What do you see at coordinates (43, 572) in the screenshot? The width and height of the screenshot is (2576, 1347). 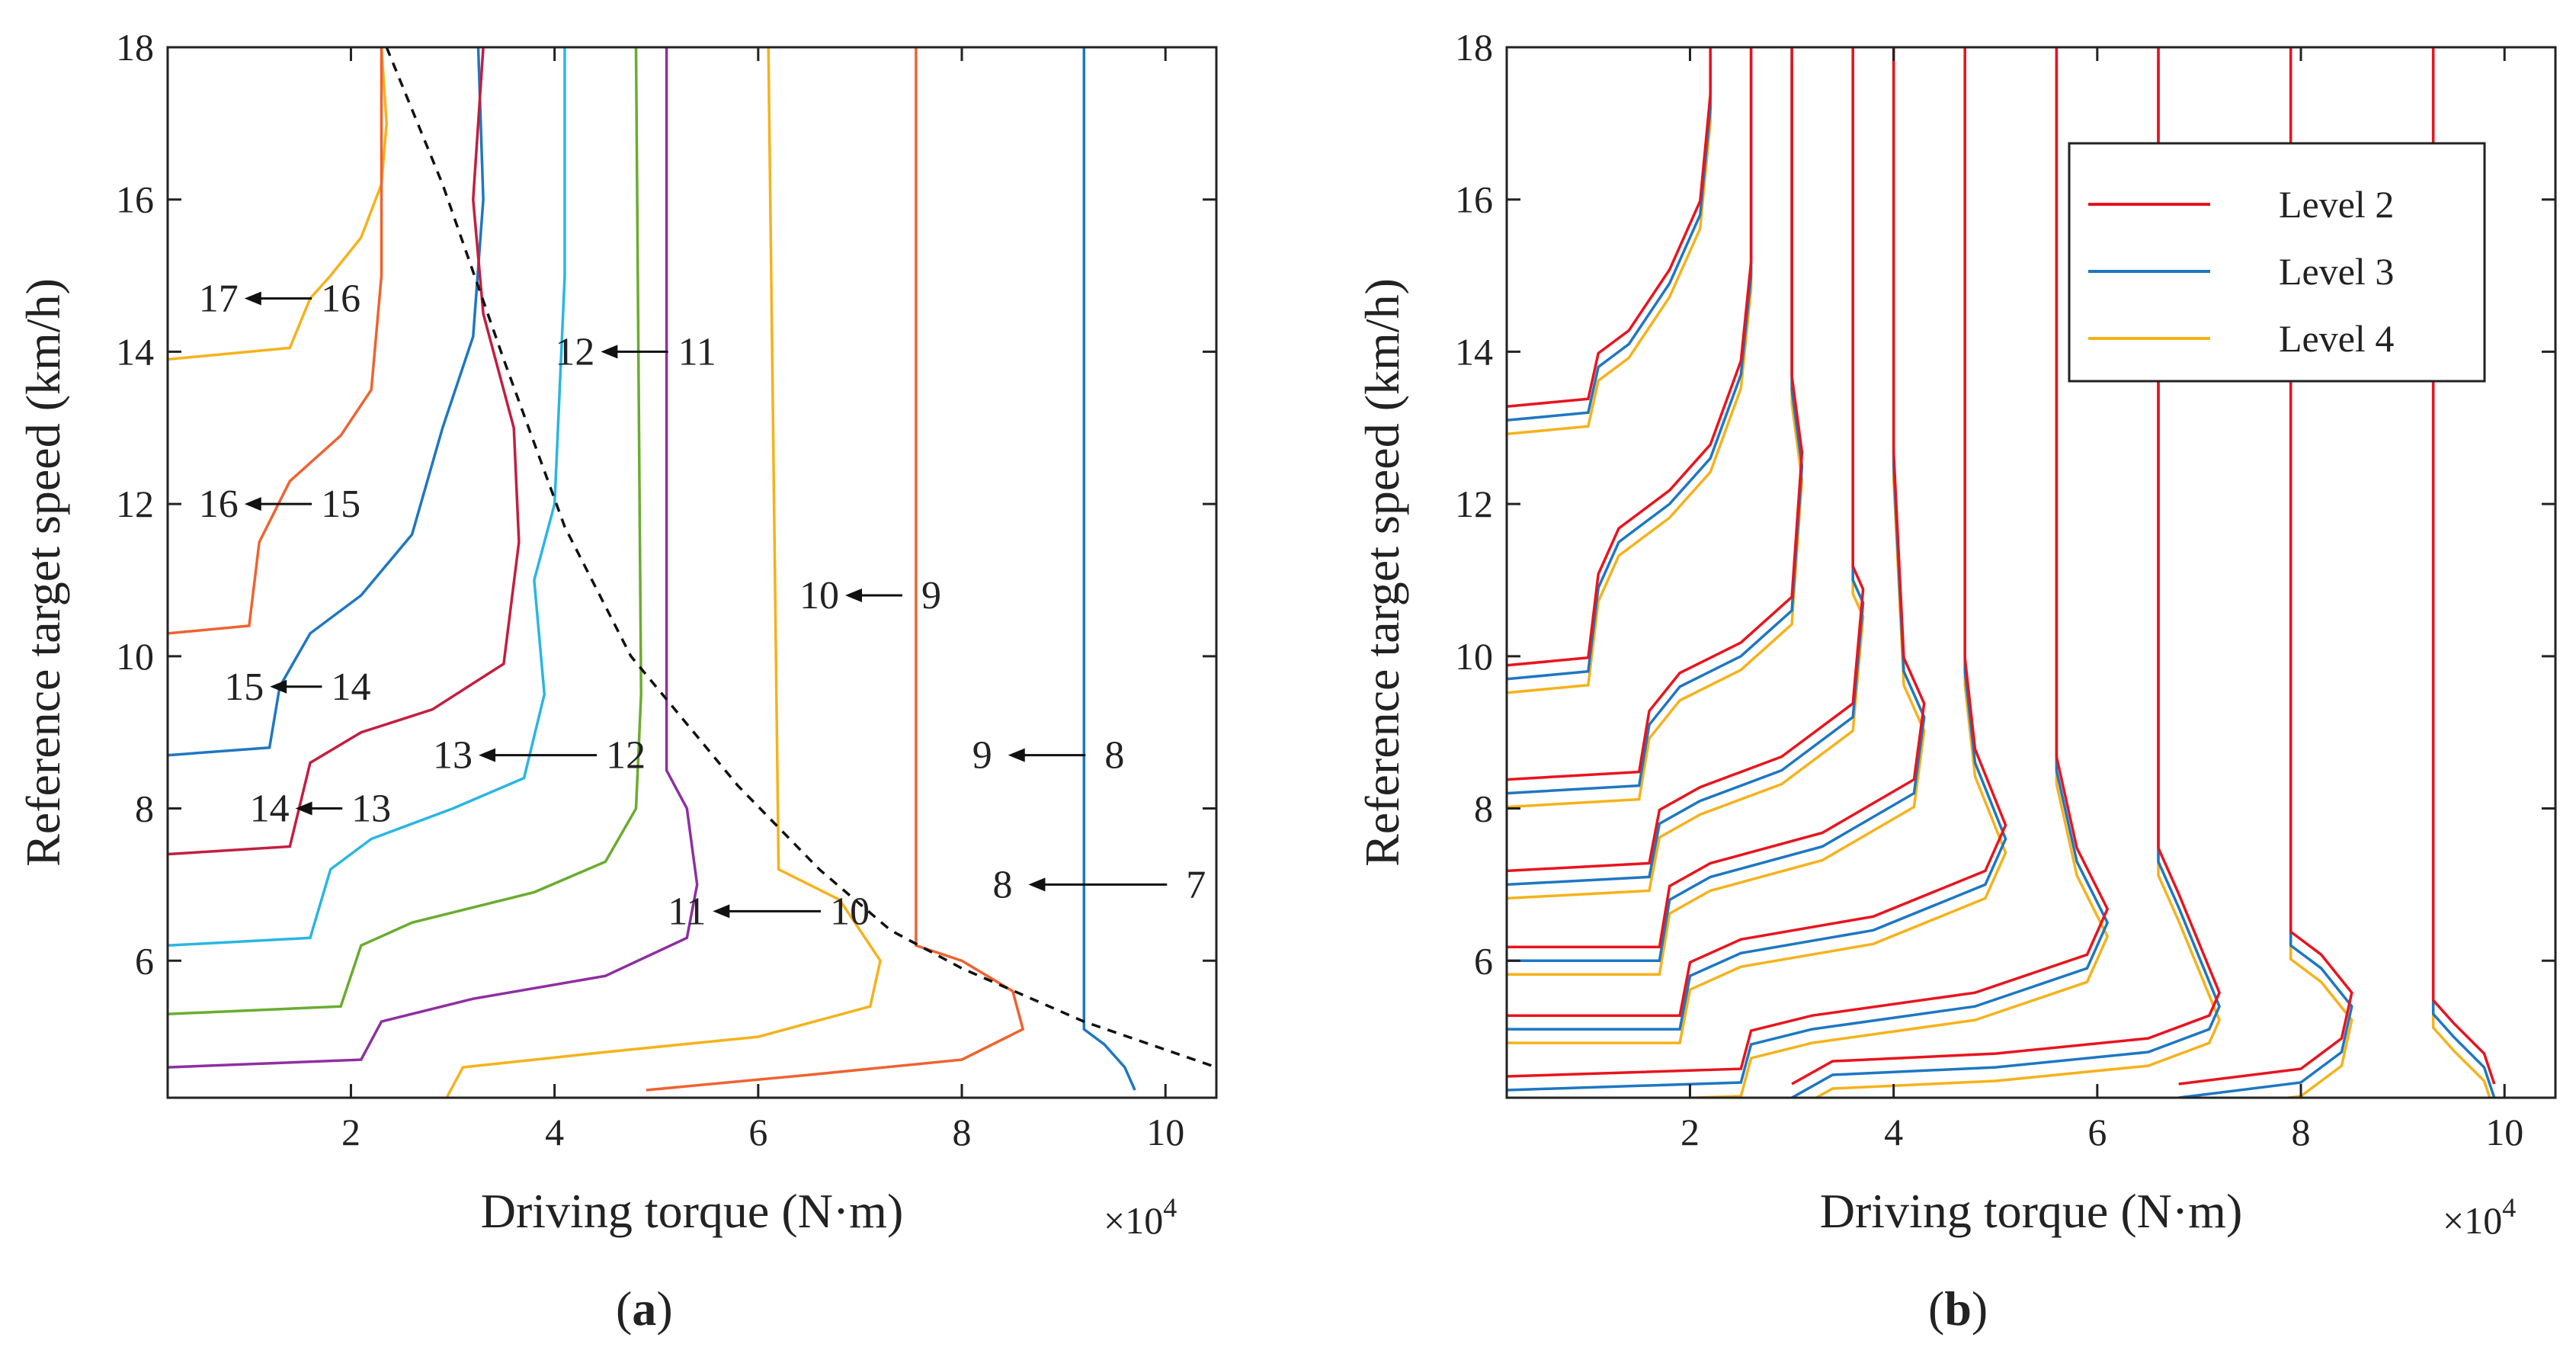 I see `y-axis-title-a: Reference target speed (km/h)` at bounding box center [43, 572].